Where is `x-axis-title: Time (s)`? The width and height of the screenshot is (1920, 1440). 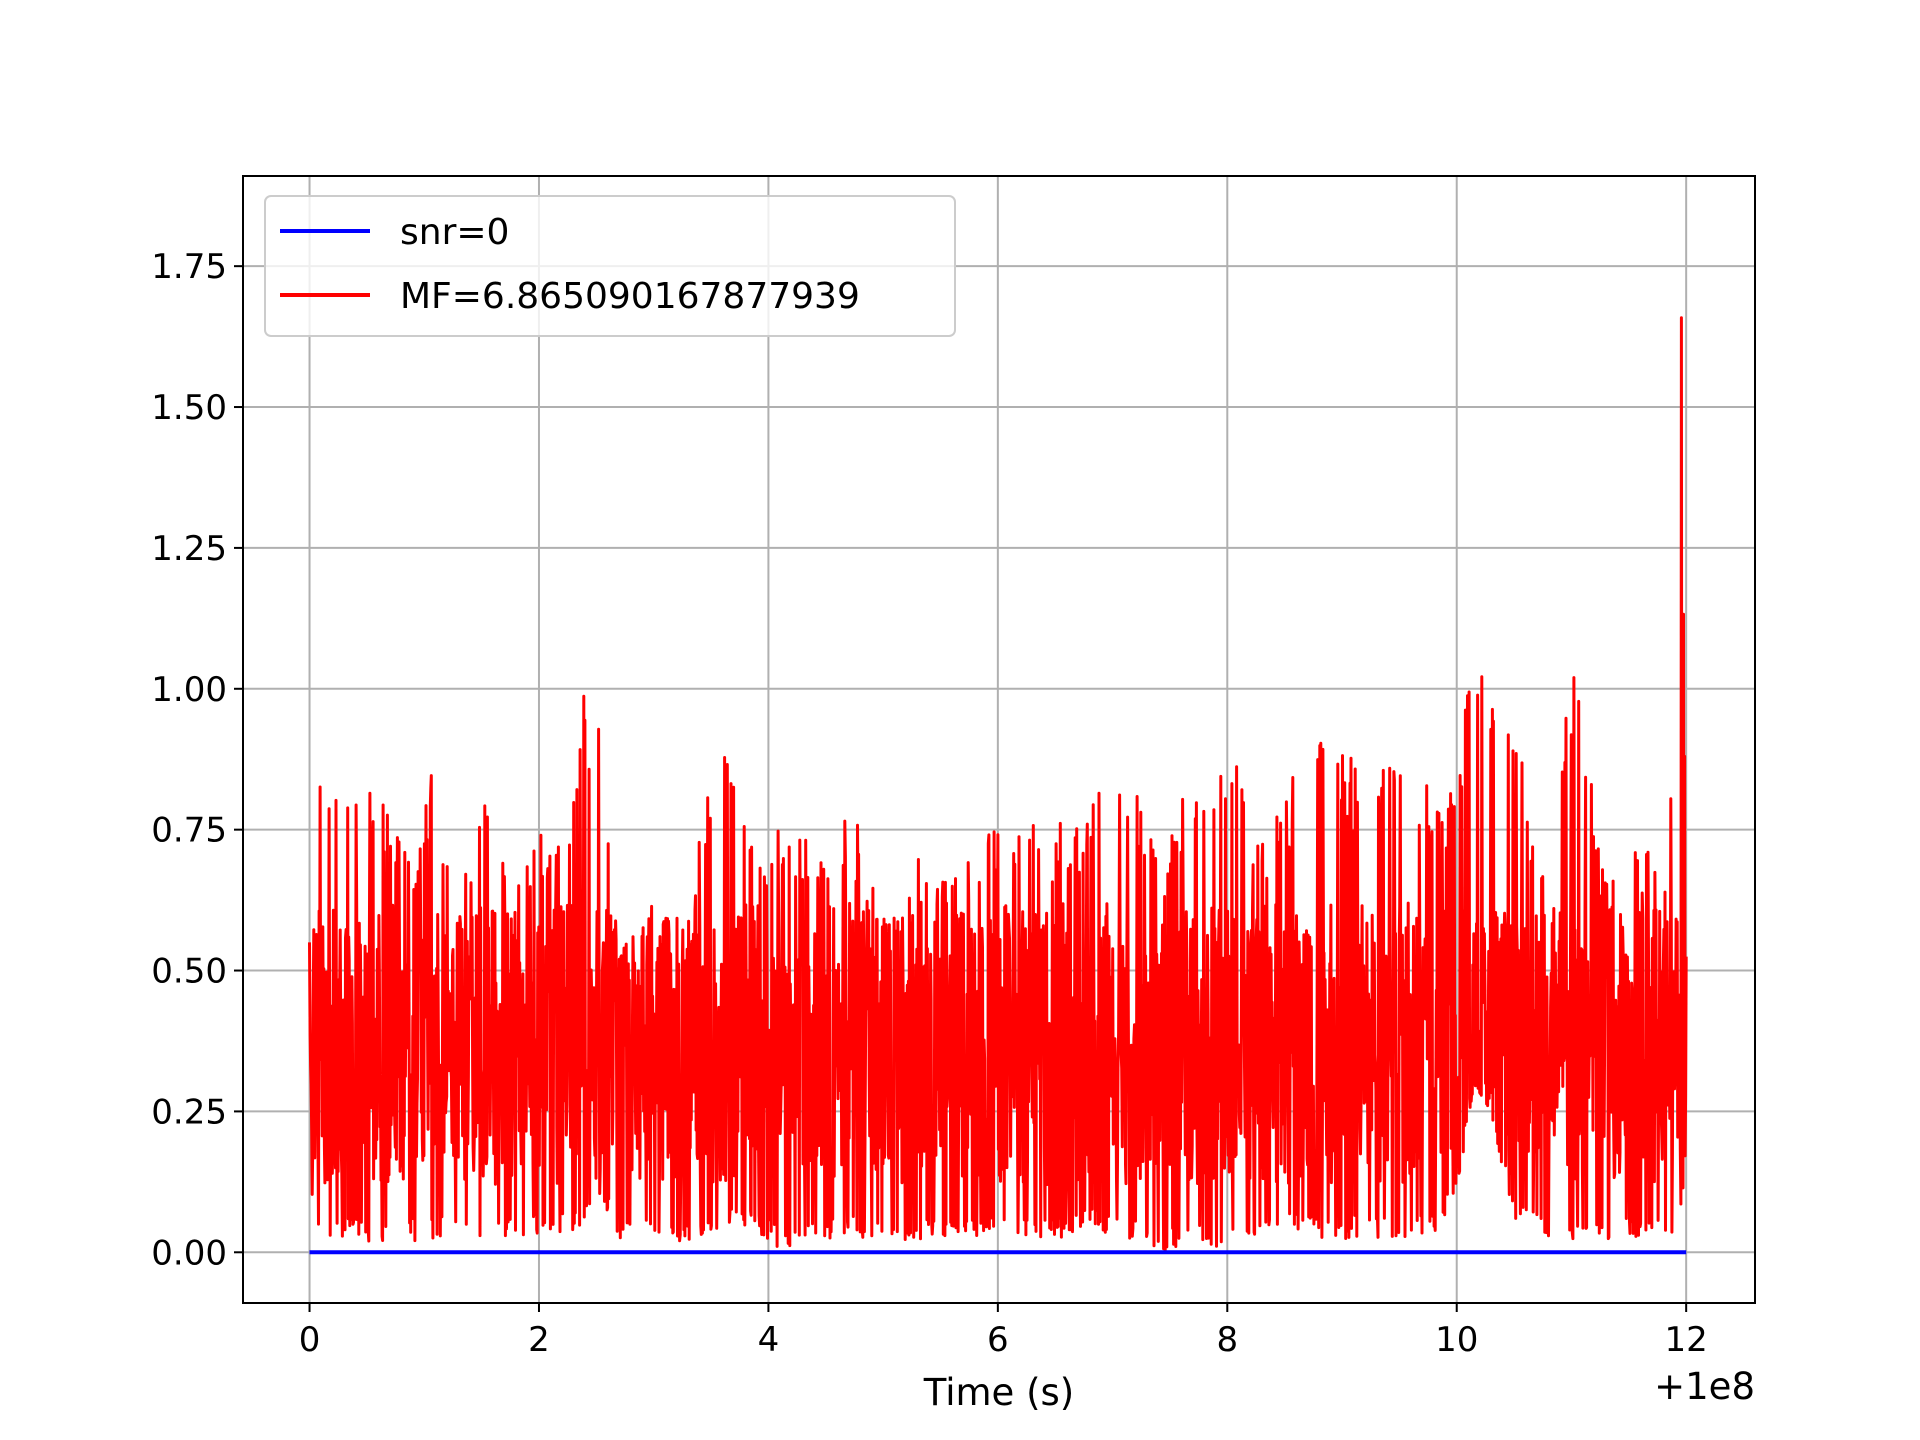
x-axis-title: Time (s) is located at coordinates (998, 1392).